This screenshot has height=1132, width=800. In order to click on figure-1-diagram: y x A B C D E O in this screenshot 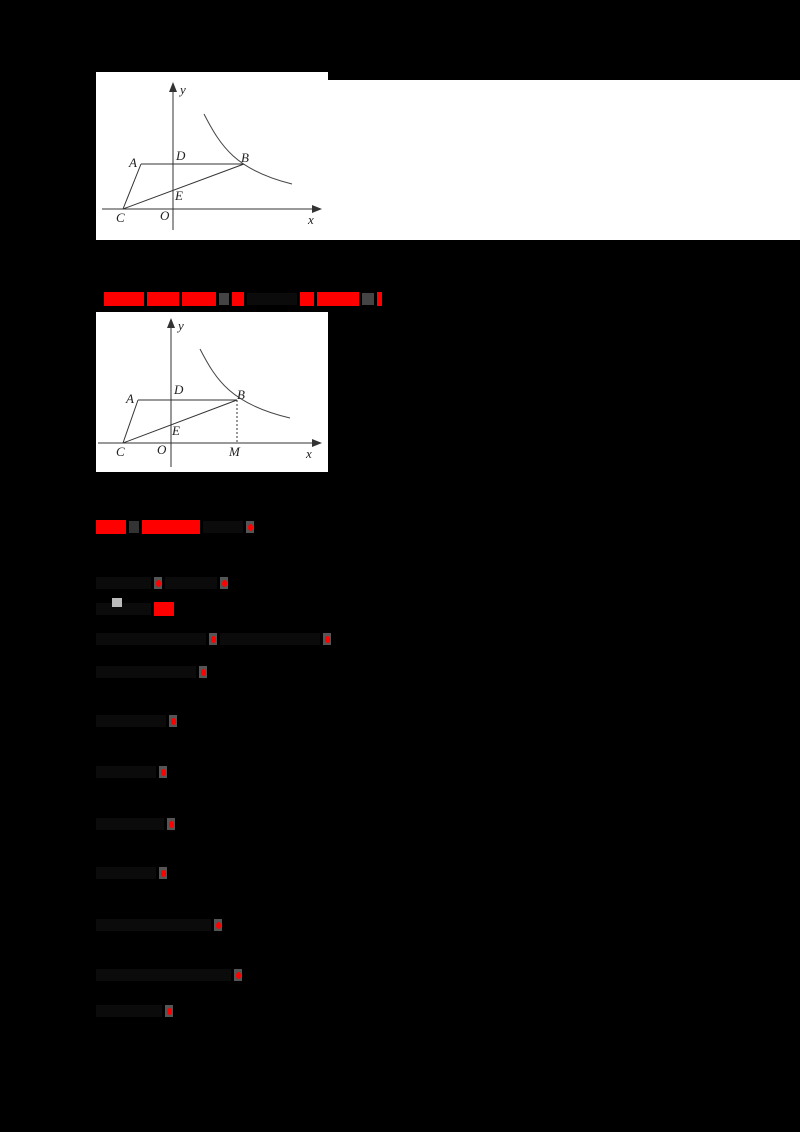, I will do `click(212, 156)`.